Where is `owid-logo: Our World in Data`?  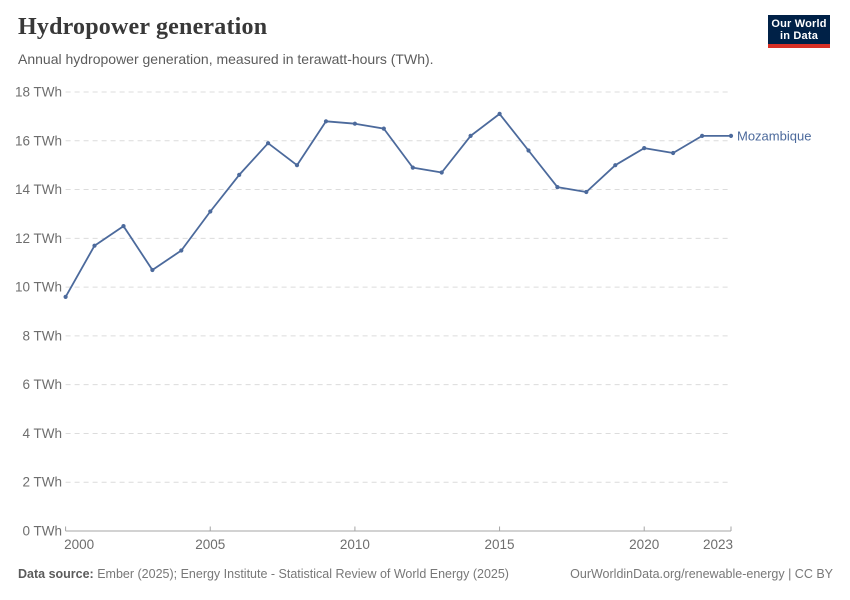
owid-logo: Our World in Data is located at coordinates (799, 31).